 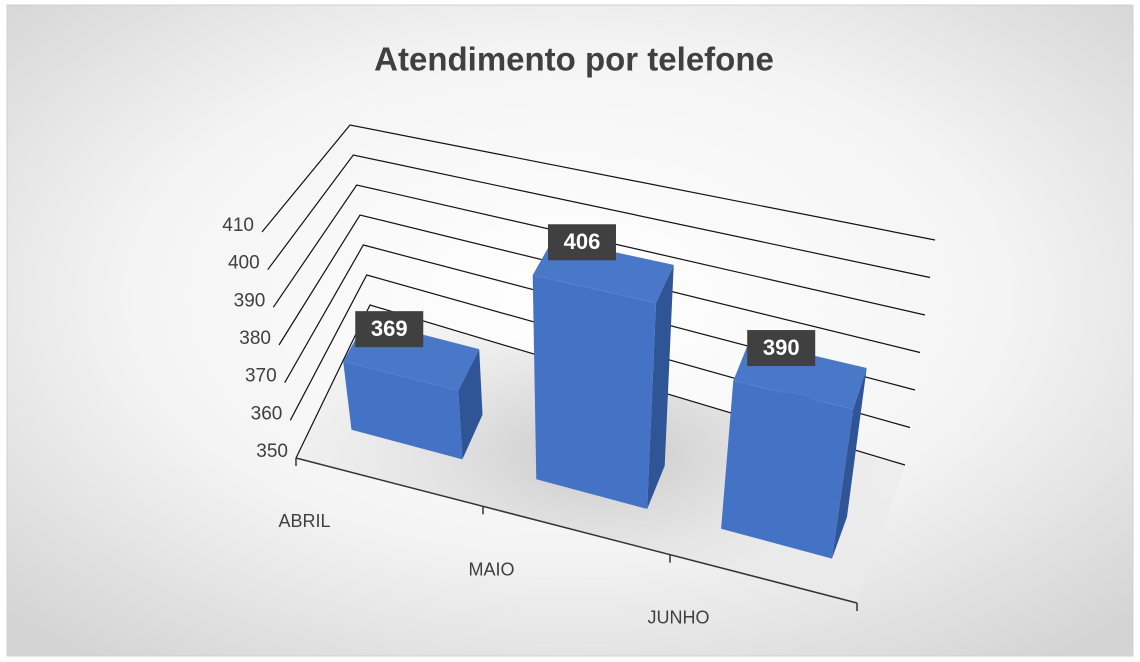 I want to click on x-tick-label: ABRIL, so click(x=304, y=521).